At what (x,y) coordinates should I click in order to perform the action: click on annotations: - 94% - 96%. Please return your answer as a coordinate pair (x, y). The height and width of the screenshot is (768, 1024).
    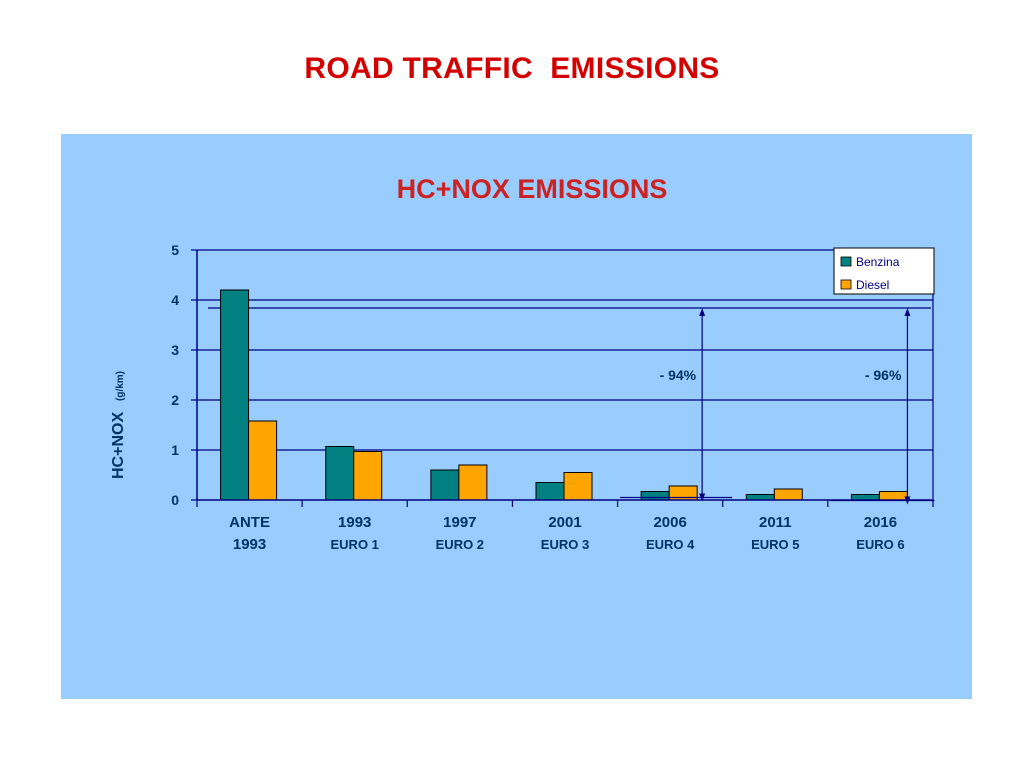
    Looking at the image, I should click on (777, 406).